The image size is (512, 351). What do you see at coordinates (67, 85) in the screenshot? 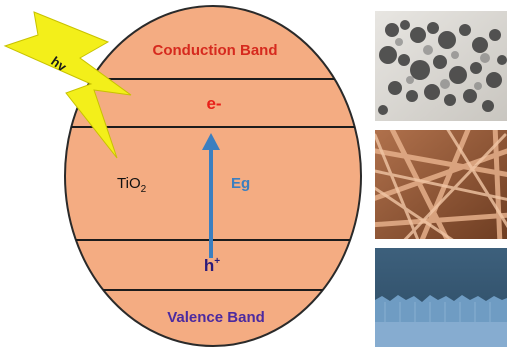
I see `lightning-bolt-icon: hv` at bounding box center [67, 85].